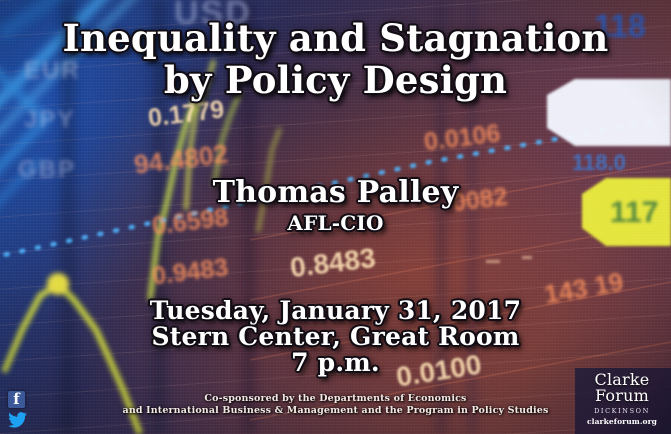 The width and height of the screenshot is (671, 434). Describe the element at coordinates (622, 379) in the screenshot. I see `logo-name-line-1: Clarke` at that location.